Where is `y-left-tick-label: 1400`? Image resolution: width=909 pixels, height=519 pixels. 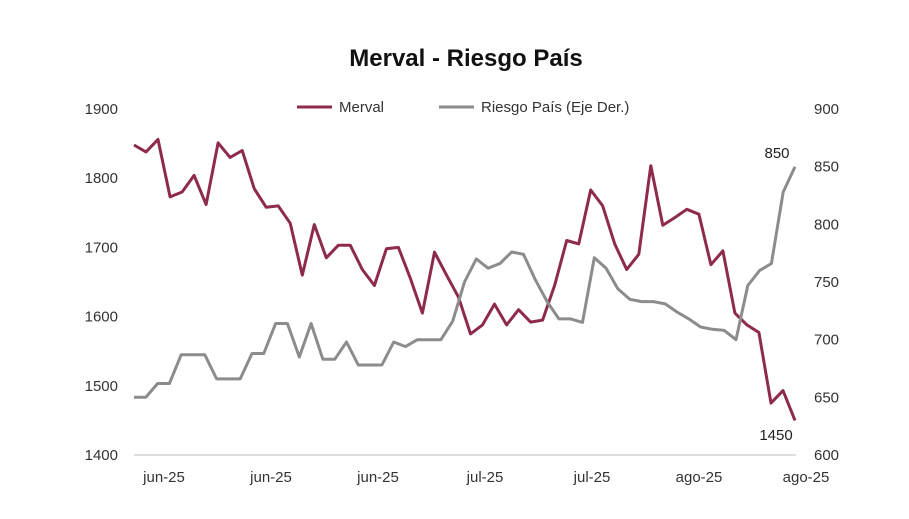
y-left-tick-label: 1400 is located at coordinates (101, 455).